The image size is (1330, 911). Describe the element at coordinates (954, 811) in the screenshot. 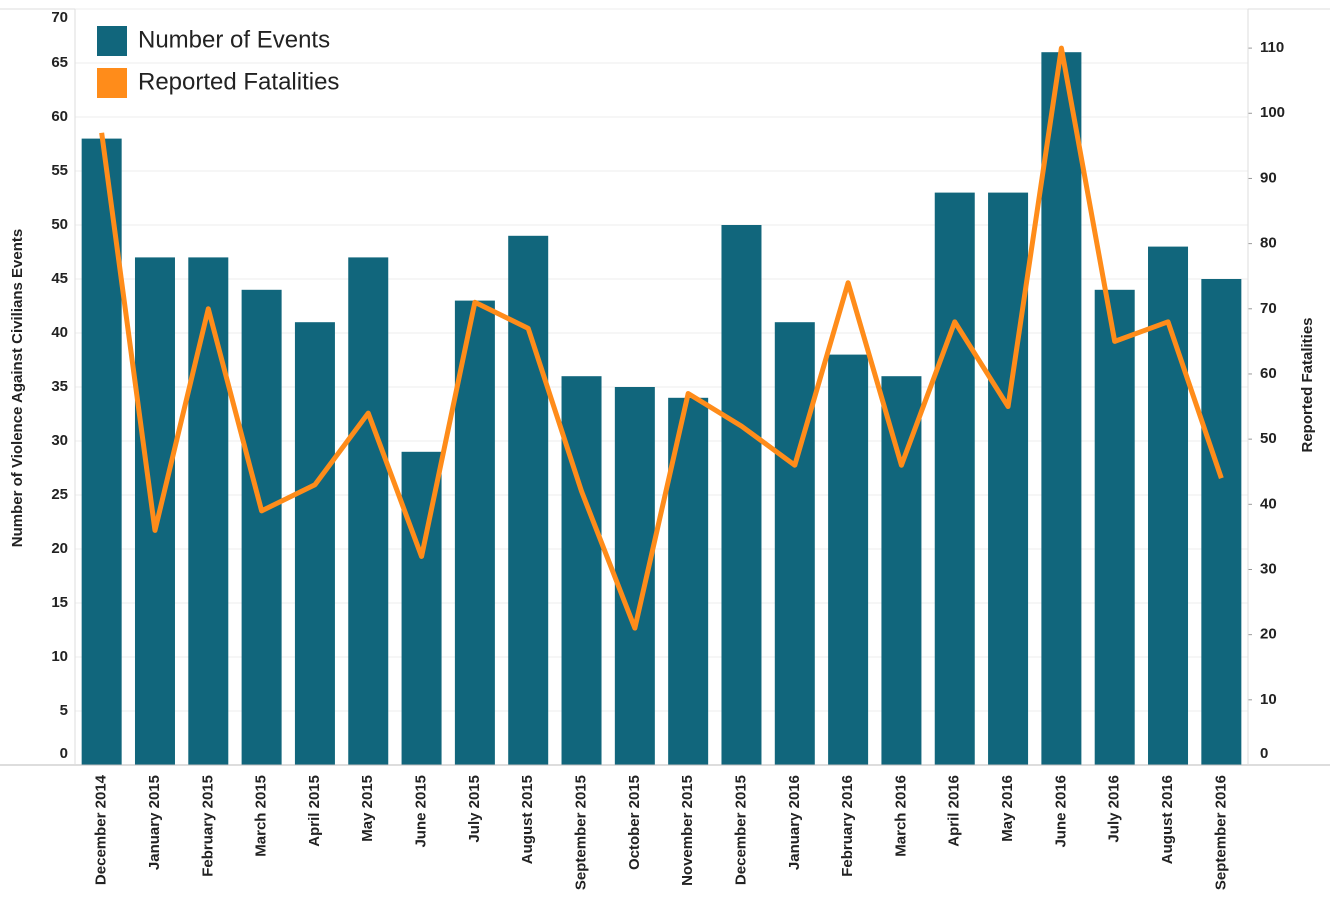

I see `x-tick-label: April 2016` at that location.